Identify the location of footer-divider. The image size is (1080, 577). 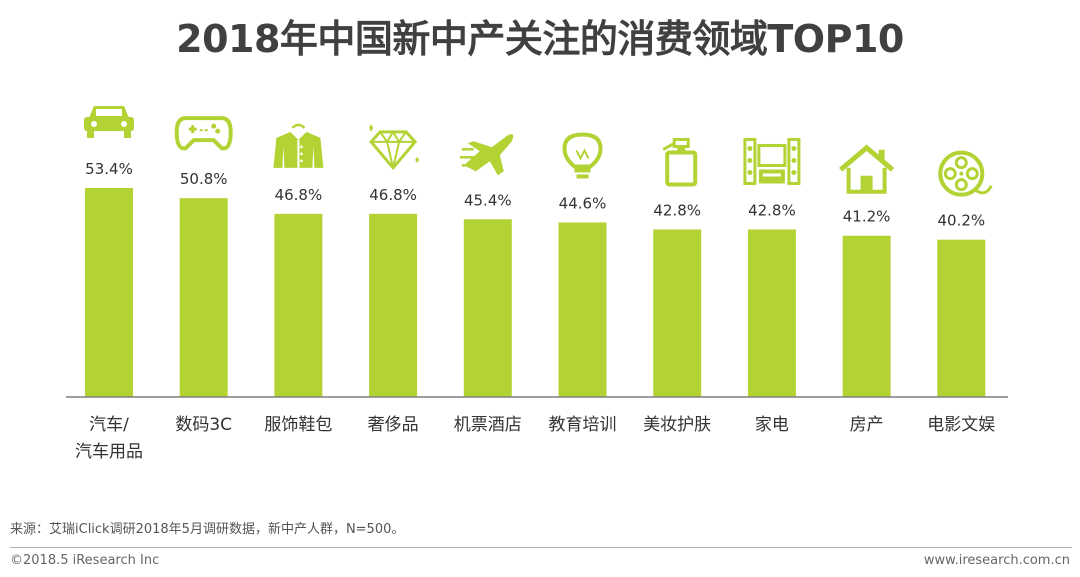
(541, 547).